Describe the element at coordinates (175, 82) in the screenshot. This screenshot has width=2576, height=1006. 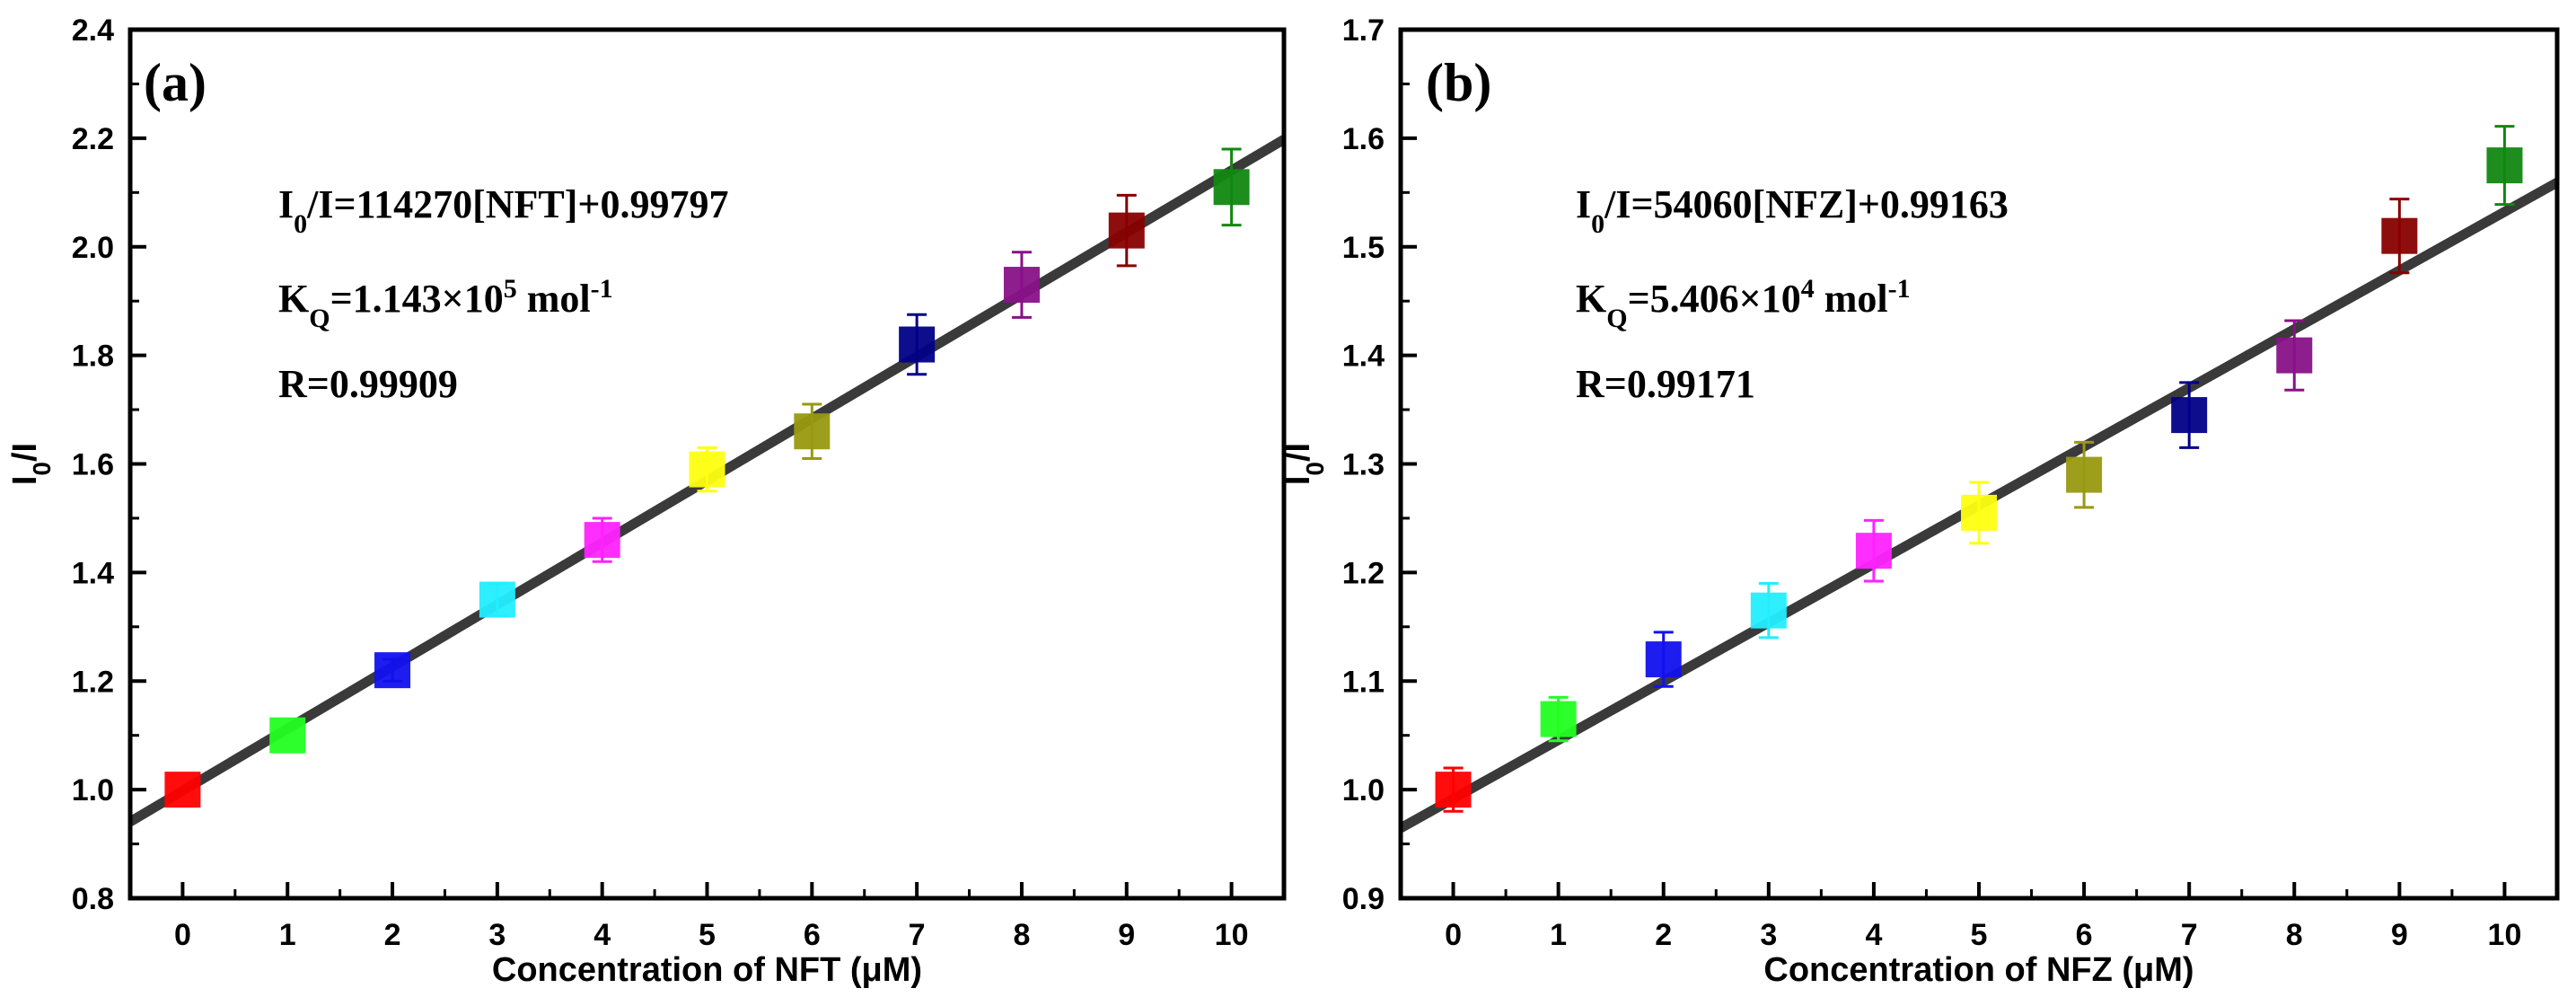
I see `panel-label: (a)` at that location.